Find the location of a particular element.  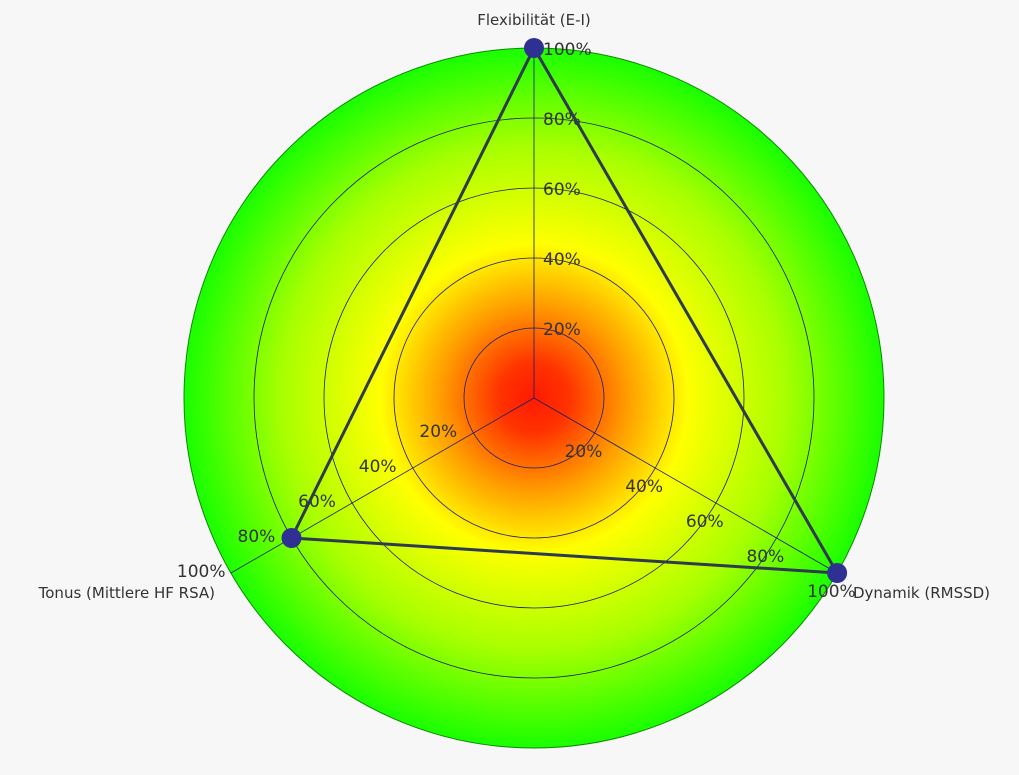

axis-label-1: Dynamik (RMSSD) is located at coordinates (921, 593).